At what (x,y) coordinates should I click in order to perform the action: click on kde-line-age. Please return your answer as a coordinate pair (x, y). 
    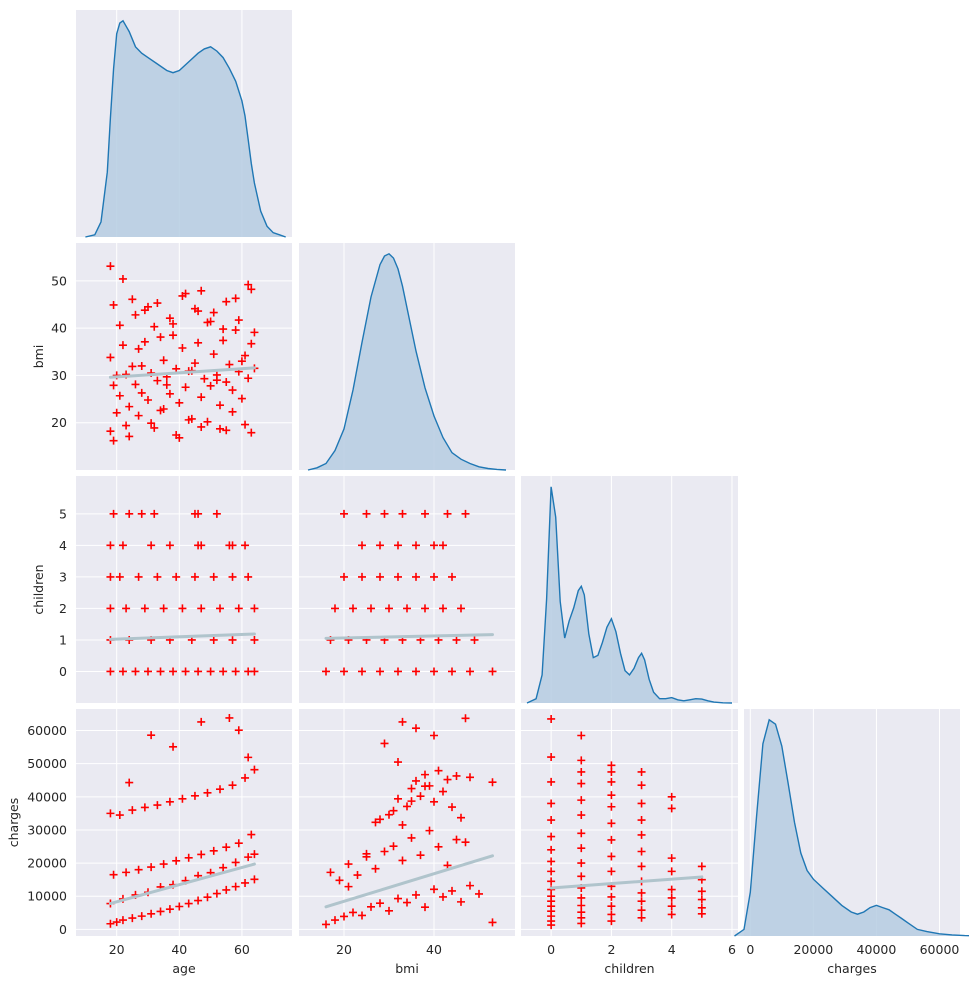
    Looking at the image, I should click on (185, 128).